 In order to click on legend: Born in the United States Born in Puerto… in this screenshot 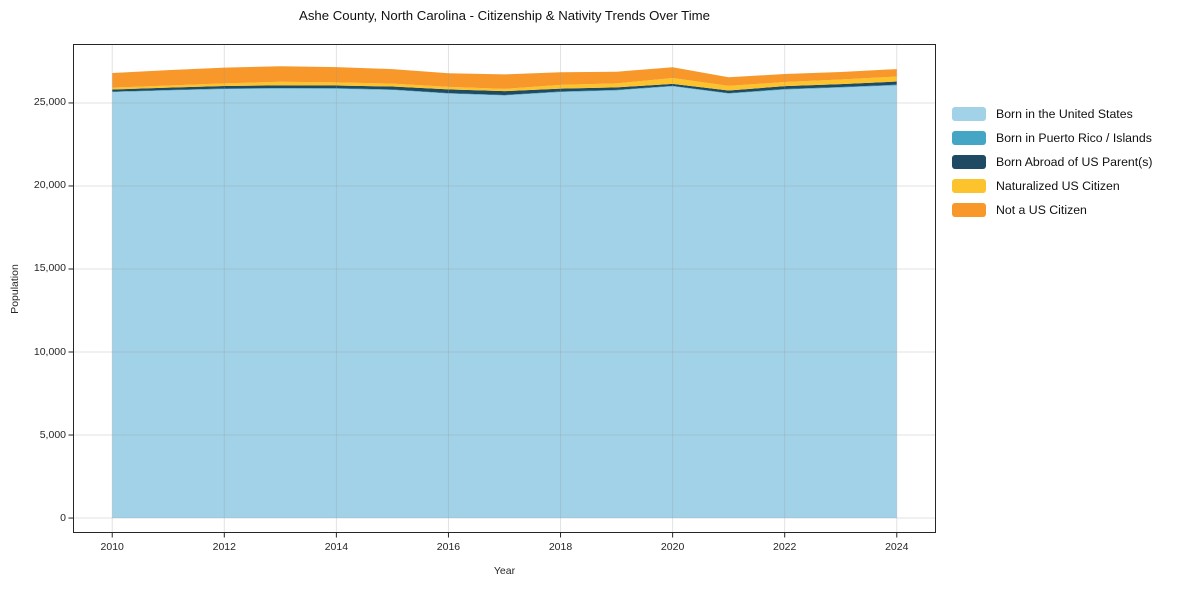, I will do `click(1052, 166)`.